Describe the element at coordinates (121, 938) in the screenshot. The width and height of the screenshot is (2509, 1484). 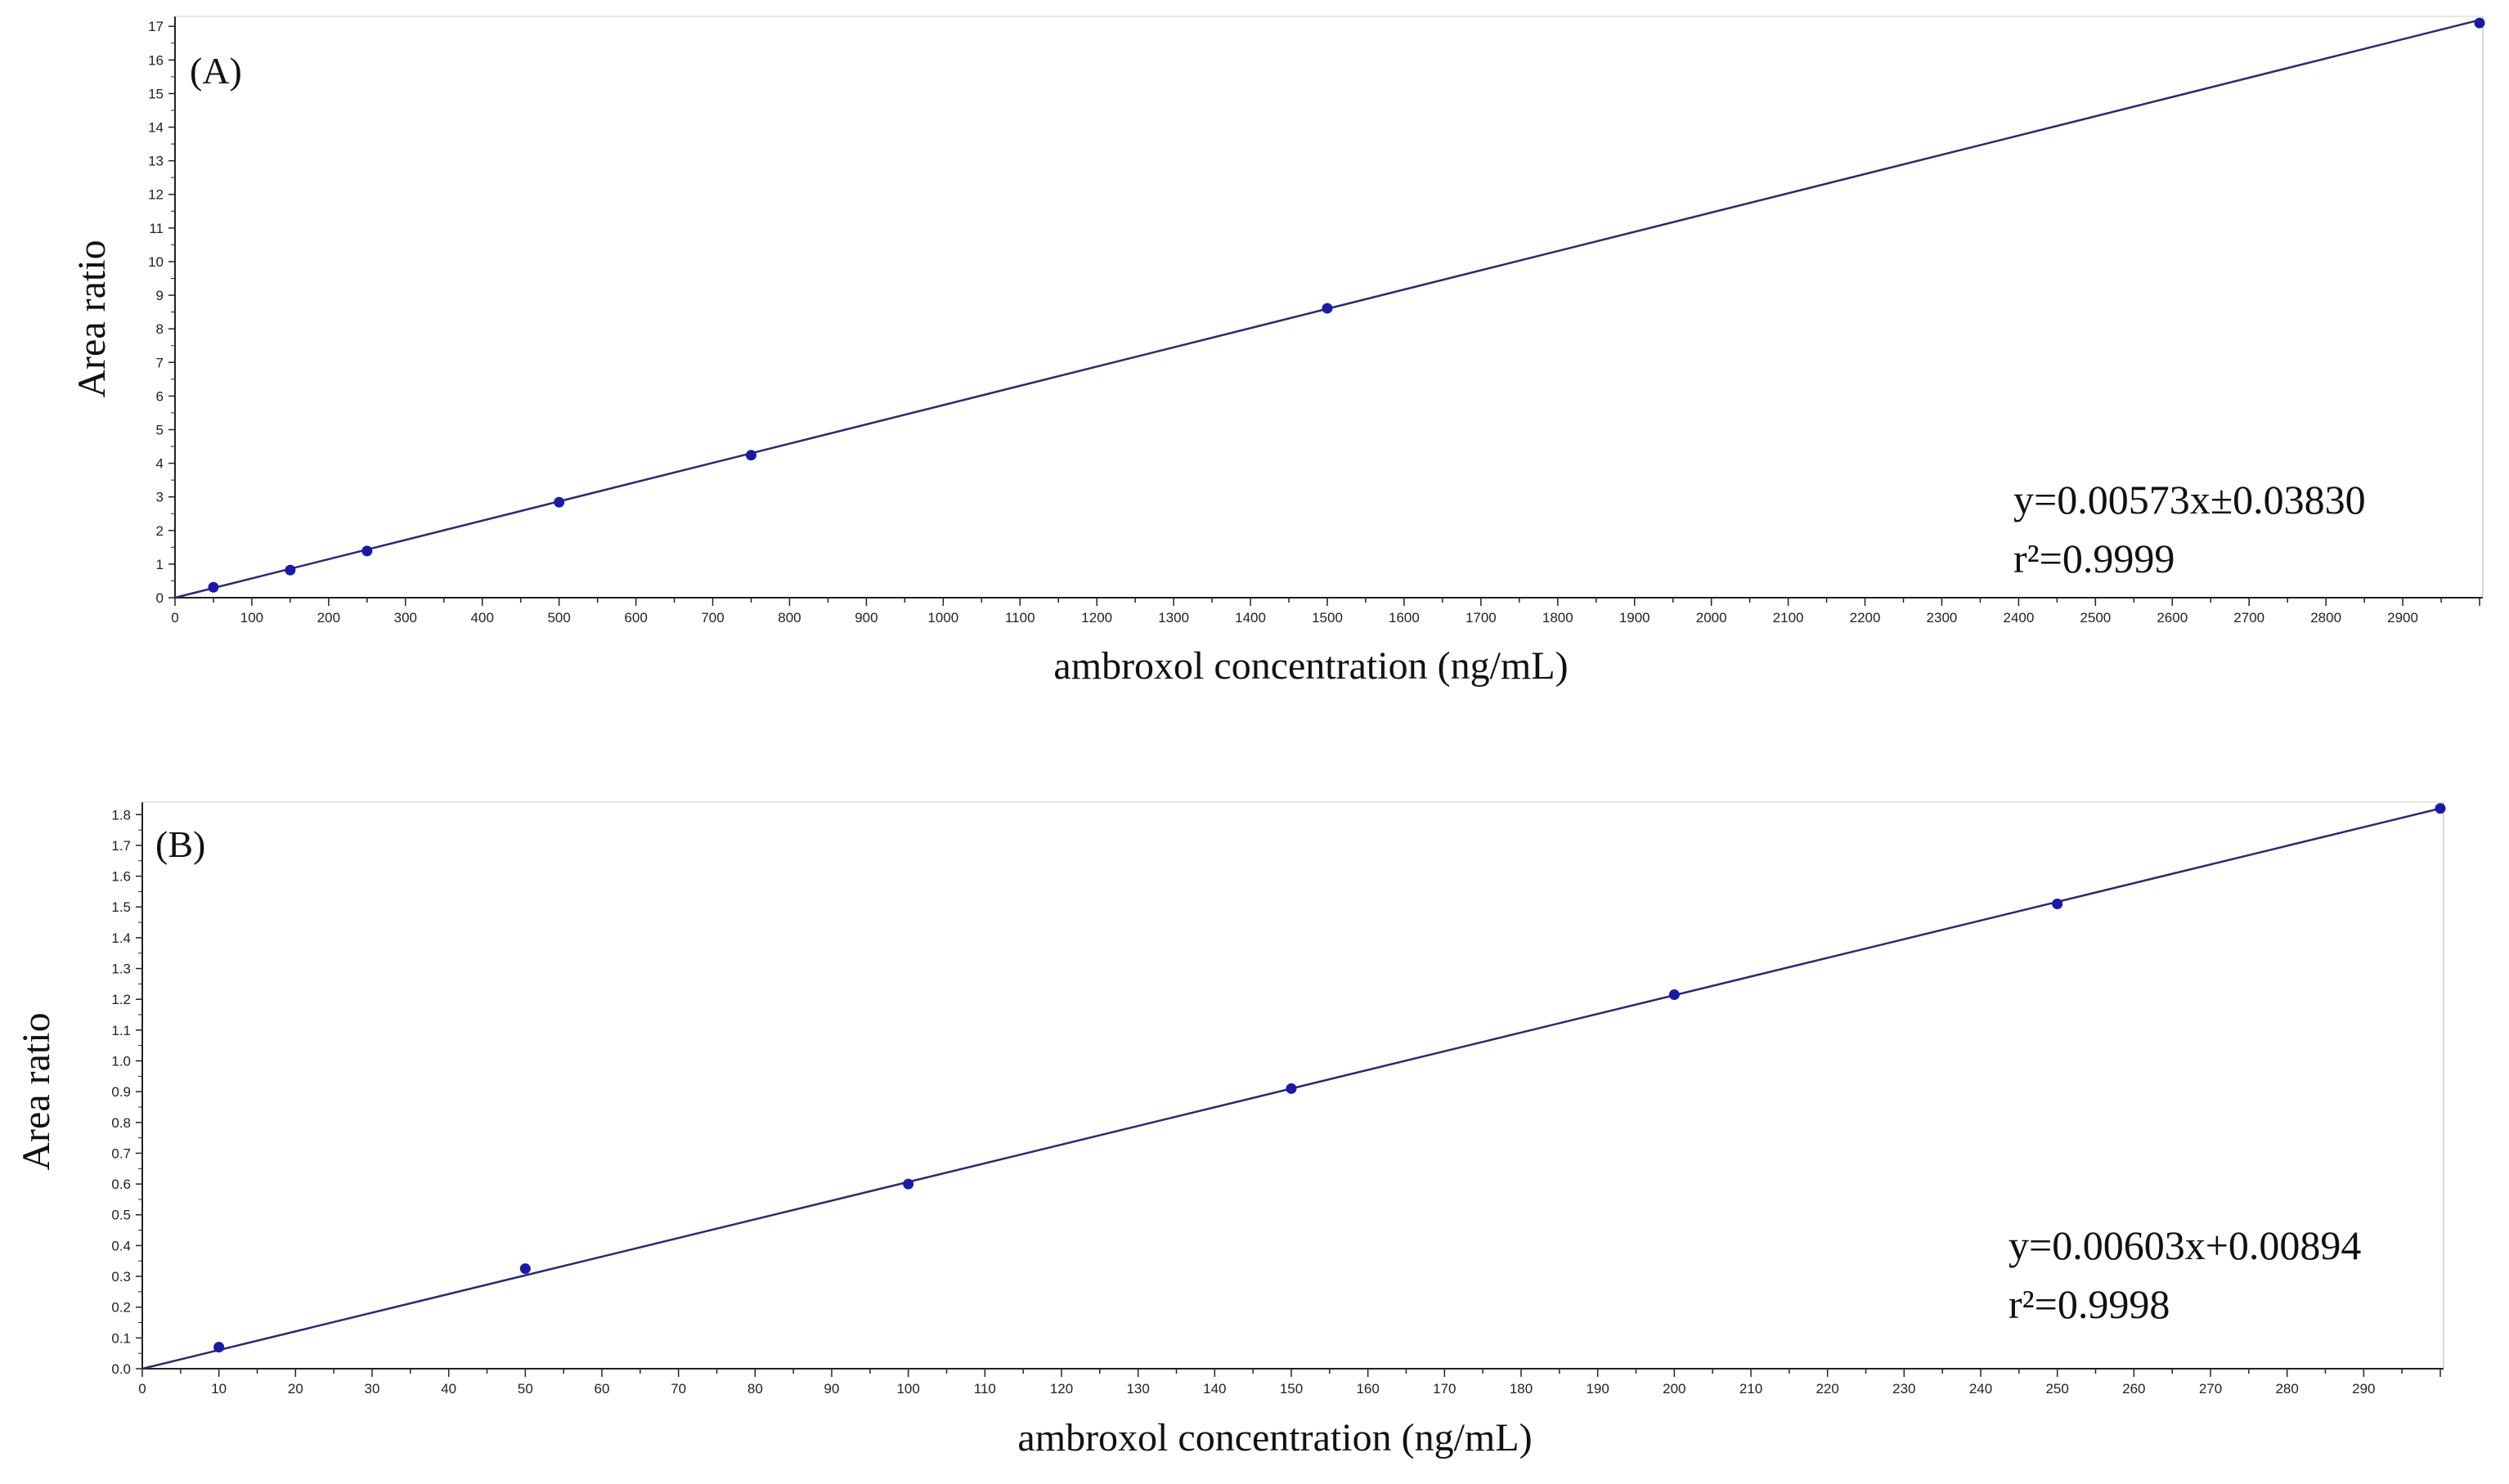
I see `y-tick-label: 1.4` at that location.